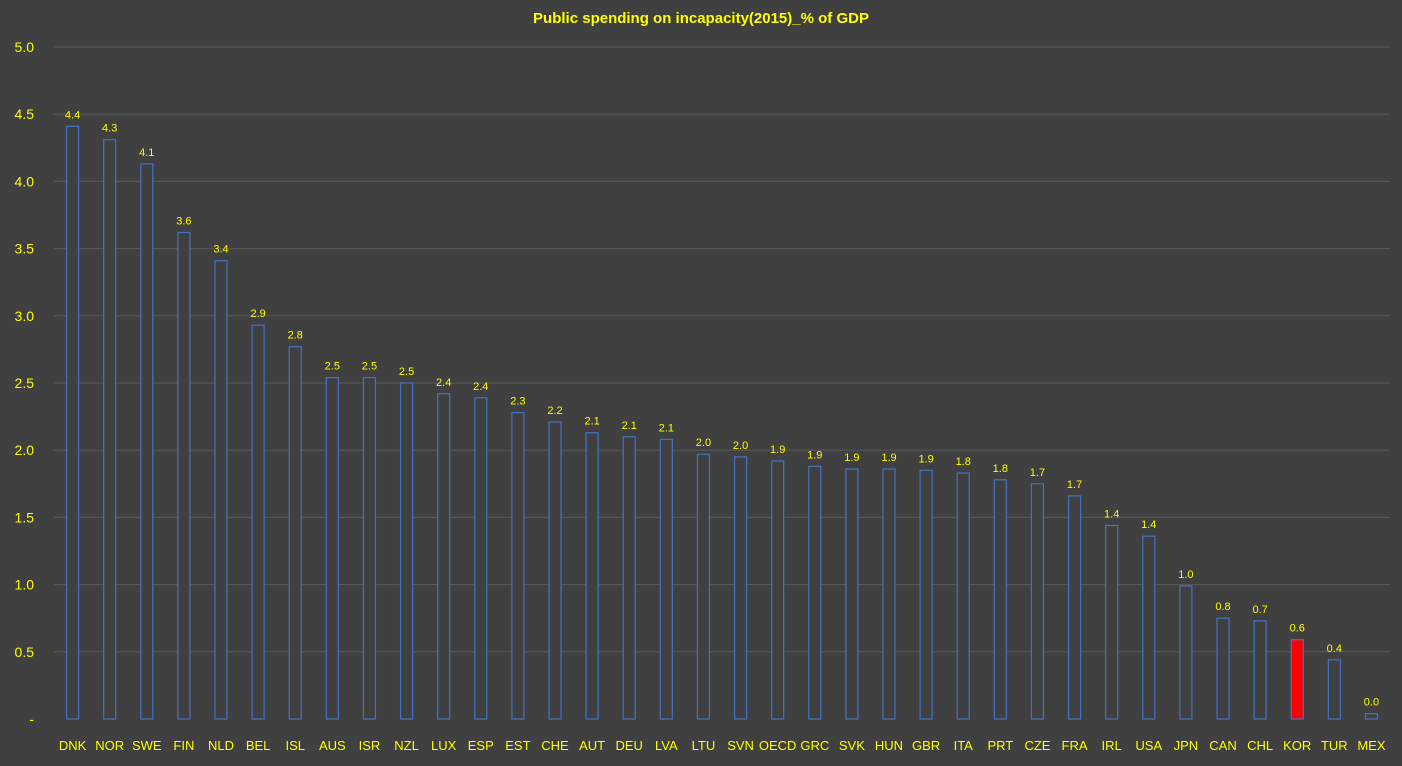 The width and height of the screenshot is (1402, 766). What do you see at coordinates (814, 455) in the screenshot?
I see `data-label-grc: 1.9` at bounding box center [814, 455].